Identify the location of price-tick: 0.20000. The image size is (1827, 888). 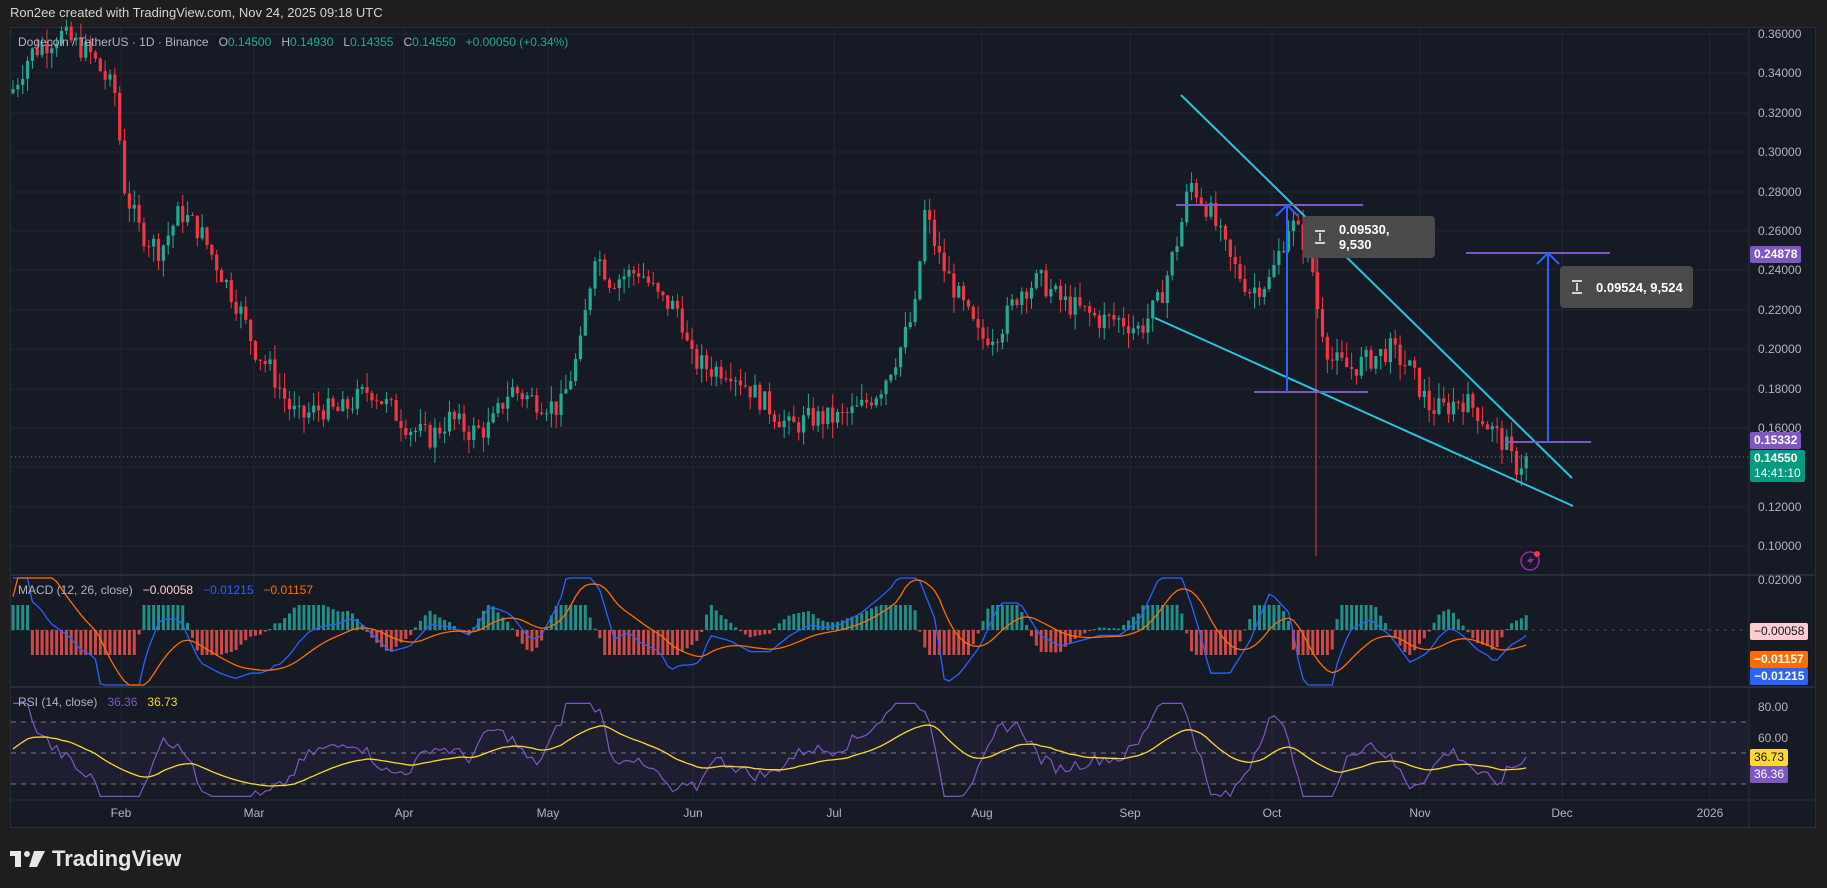
(1780, 349).